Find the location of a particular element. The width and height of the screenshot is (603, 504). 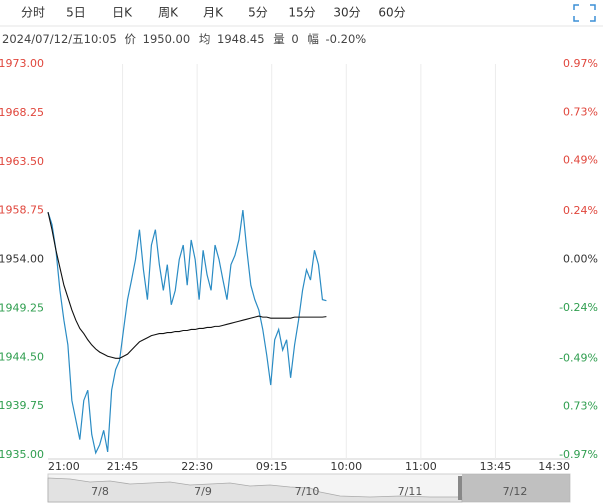

y2-tick-label: 0.49% is located at coordinates (580, 160).